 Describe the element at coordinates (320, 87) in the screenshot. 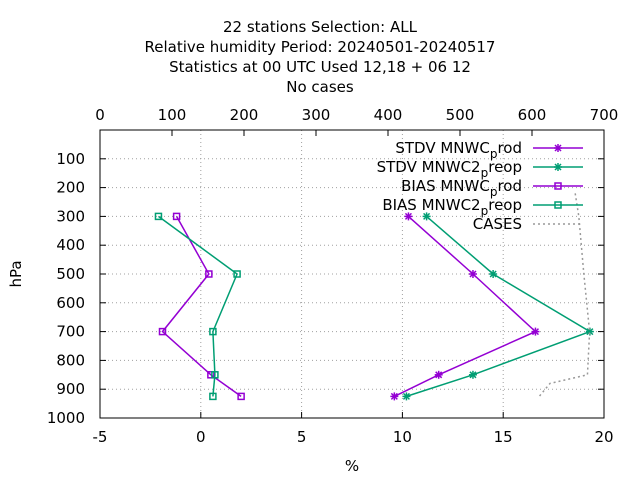

I see `chart-title-line: No cases` at that location.